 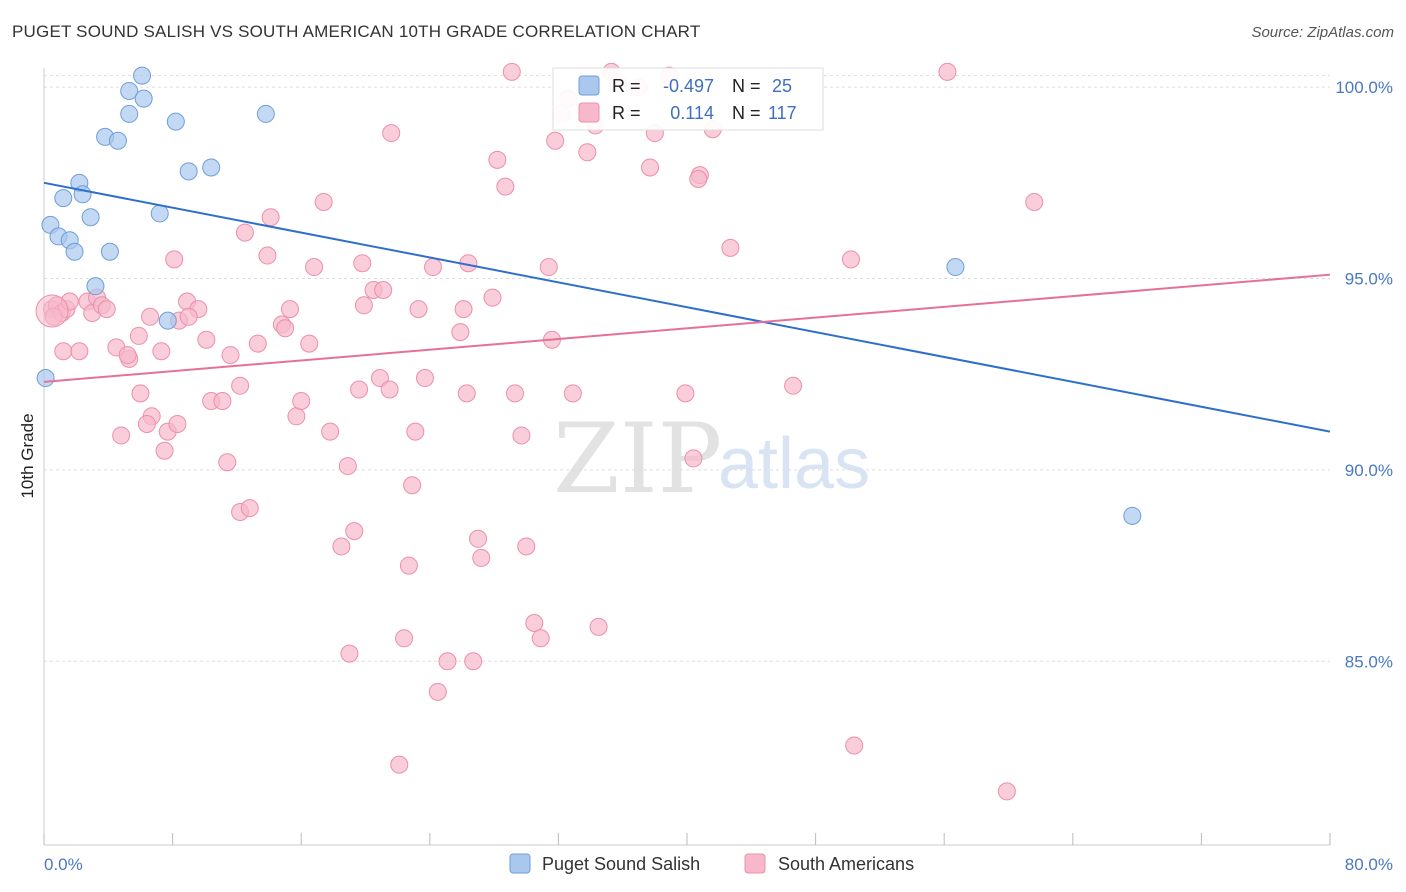 I want to click on x-tick-label-max: 80.0%, so click(x=1369, y=864).